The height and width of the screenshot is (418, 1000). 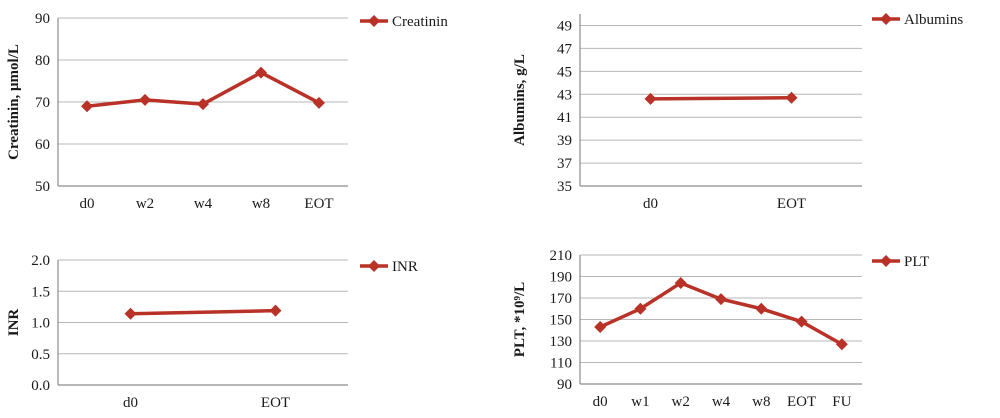 I want to click on legend-label: Albumins, so click(x=933, y=20).